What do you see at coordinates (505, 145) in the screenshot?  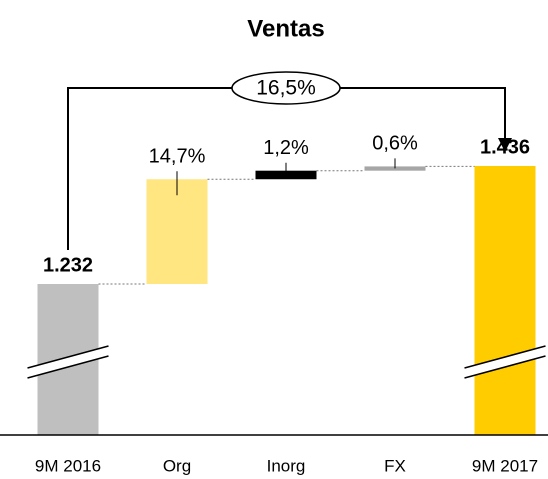 I see `arrow-head` at bounding box center [505, 145].